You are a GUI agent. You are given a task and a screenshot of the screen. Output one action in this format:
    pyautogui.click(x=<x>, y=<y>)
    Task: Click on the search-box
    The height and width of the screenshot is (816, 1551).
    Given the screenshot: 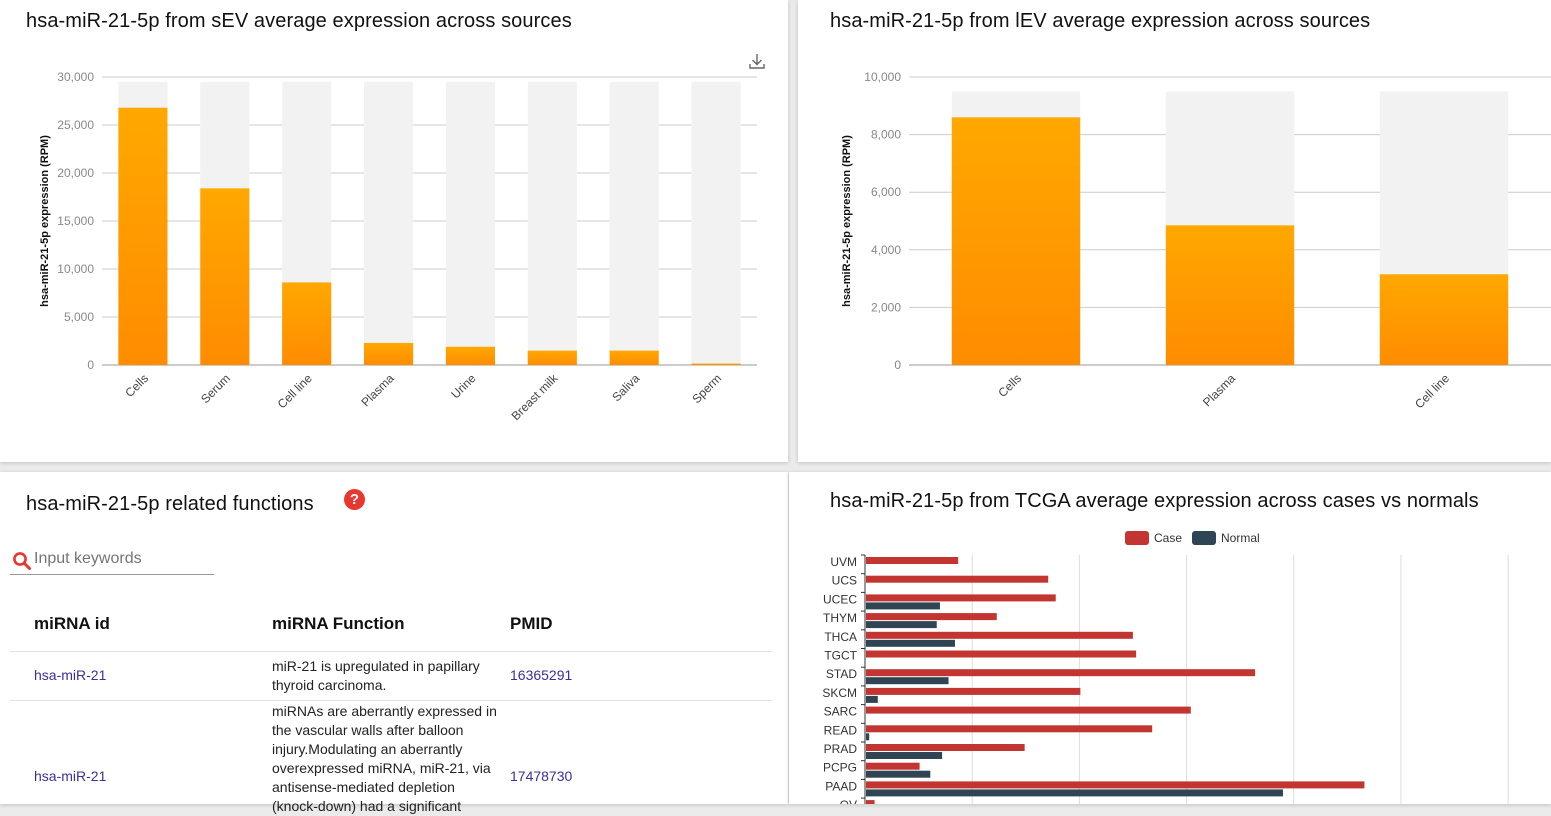 What is the action you would take?
    pyautogui.click(x=112, y=560)
    